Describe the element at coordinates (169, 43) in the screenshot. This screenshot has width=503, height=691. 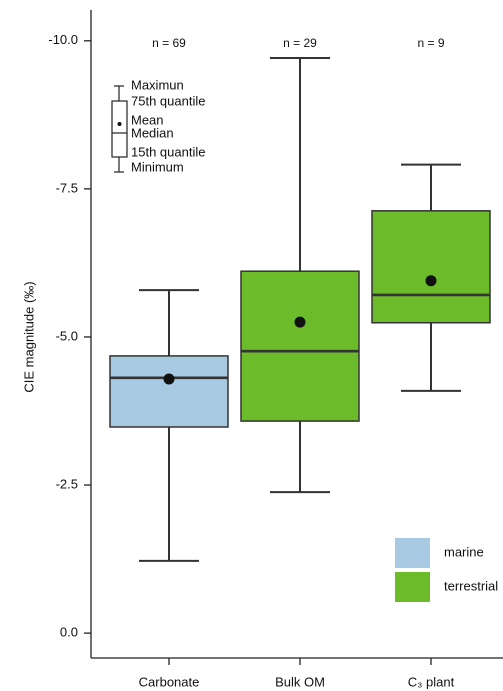
I see `count-label: n = 69` at that location.